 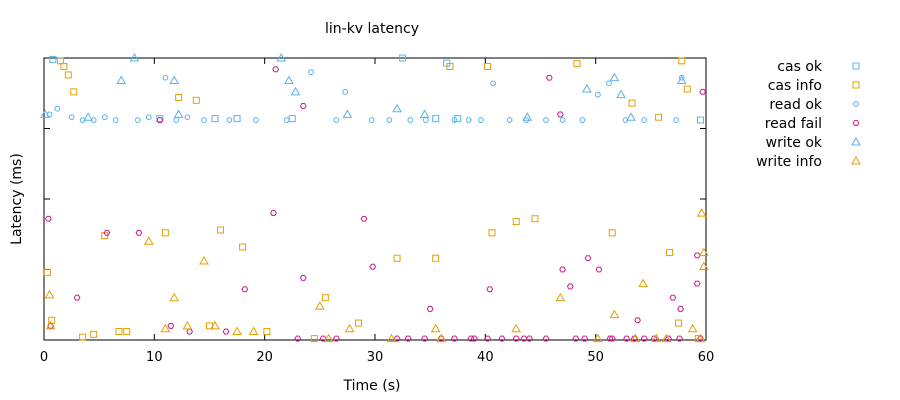 I want to click on x-tick-label: 30, so click(x=375, y=357).